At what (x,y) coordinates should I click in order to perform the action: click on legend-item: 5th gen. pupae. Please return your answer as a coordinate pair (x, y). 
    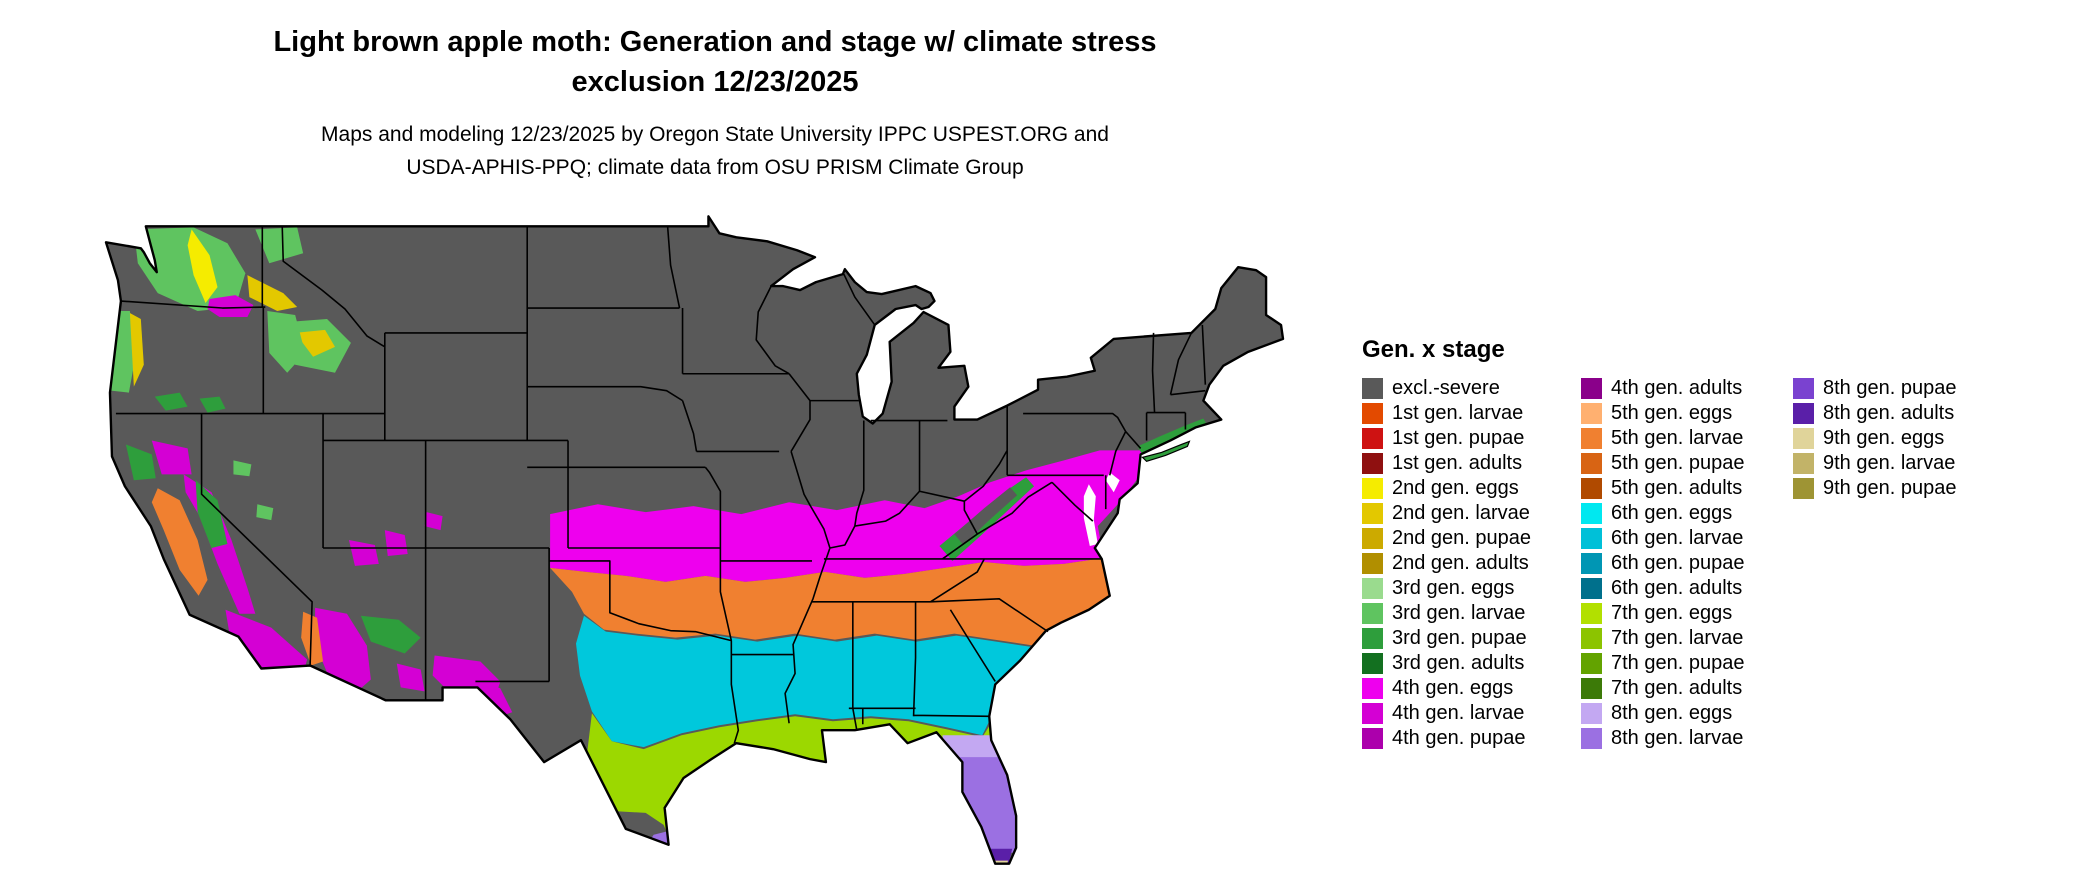
    Looking at the image, I should click on (1687, 463).